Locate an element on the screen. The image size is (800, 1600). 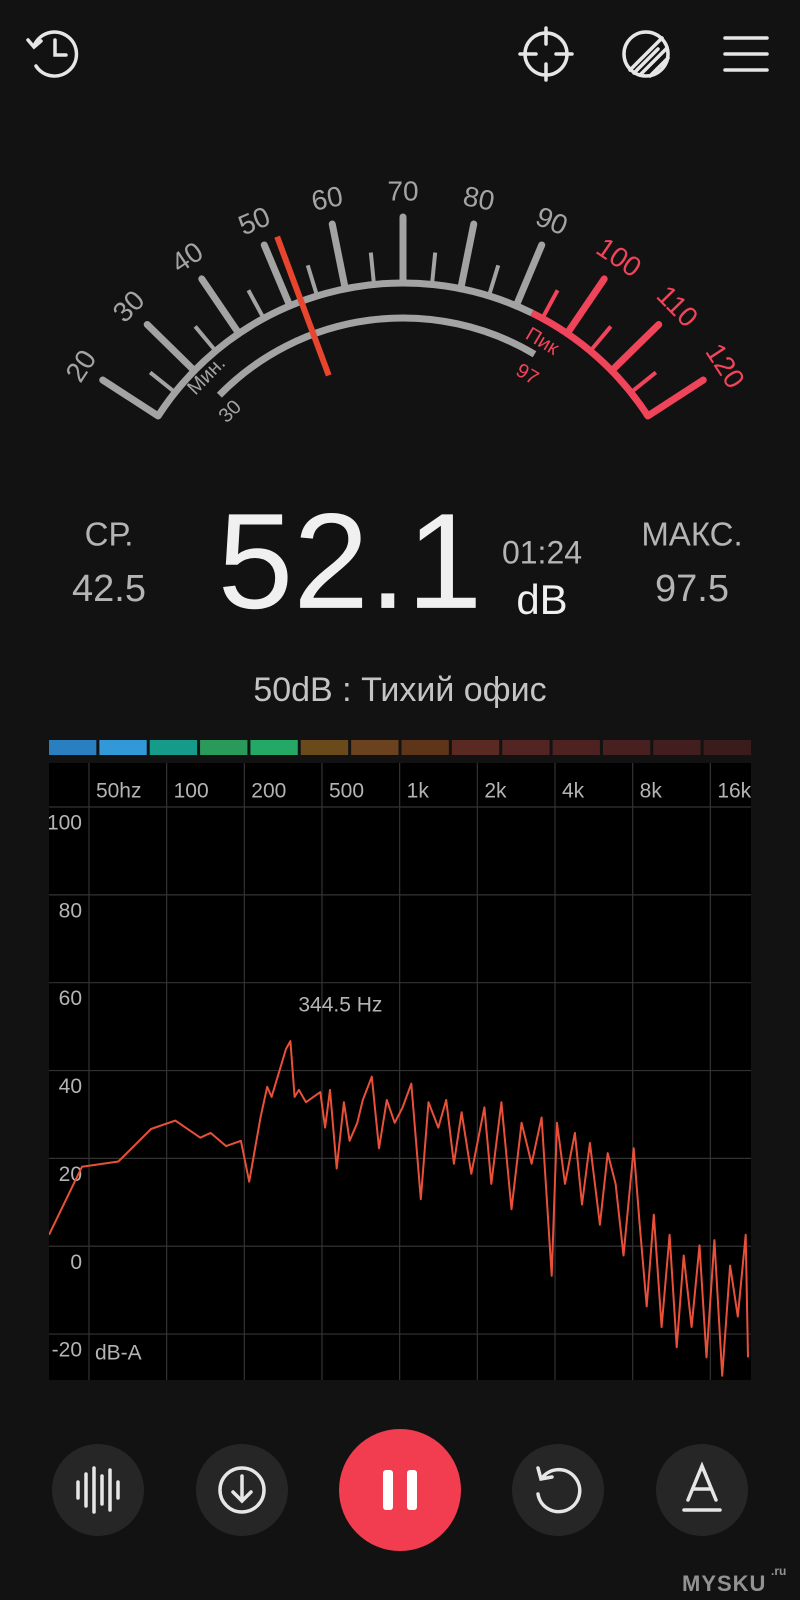
y-tick-label: 80 is located at coordinates (70, 910).